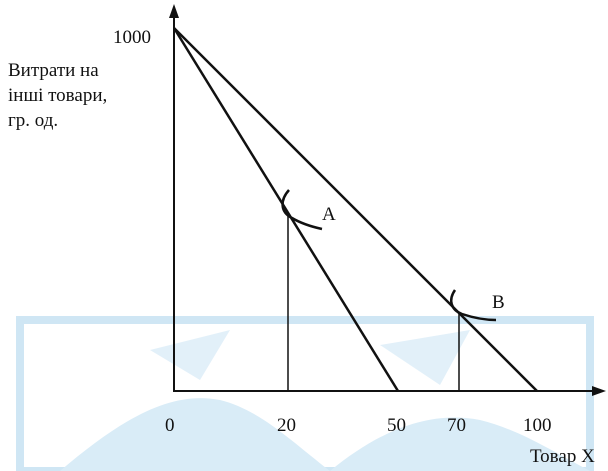  I want to click on y-axis-label-line: інші товари,, so click(58, 95).